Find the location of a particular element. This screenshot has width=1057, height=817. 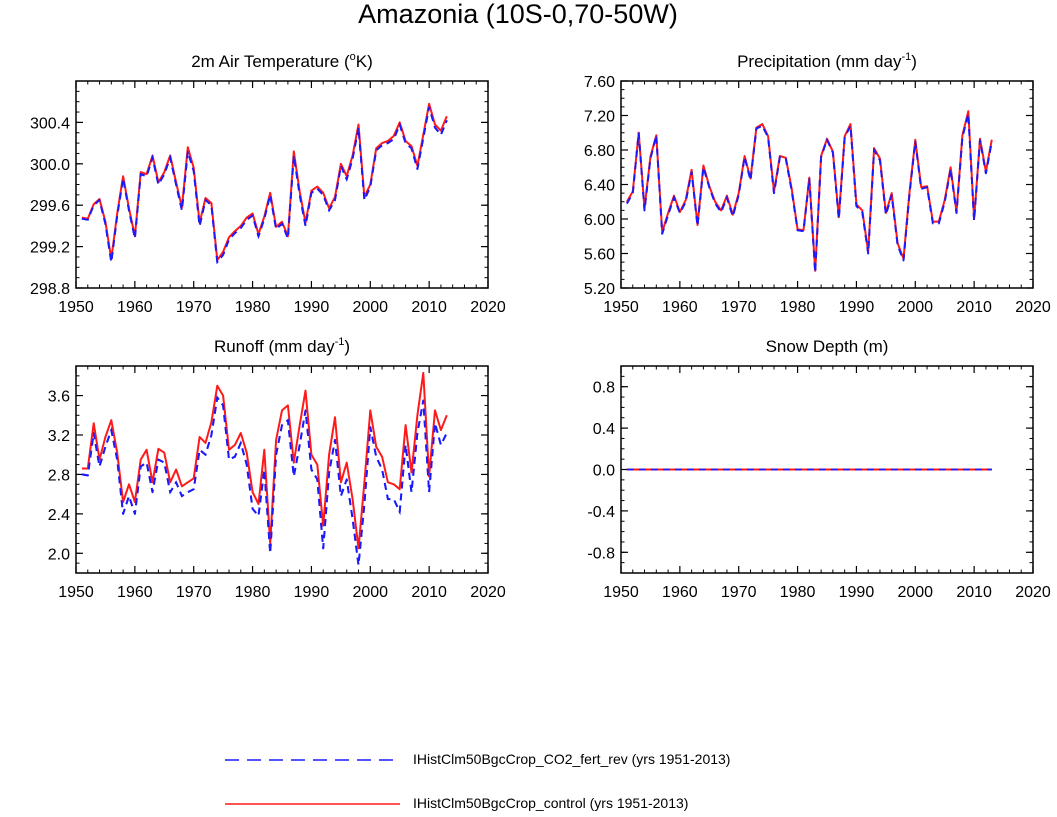

panel-title-unit: ( is located at coordinates (347, 61).